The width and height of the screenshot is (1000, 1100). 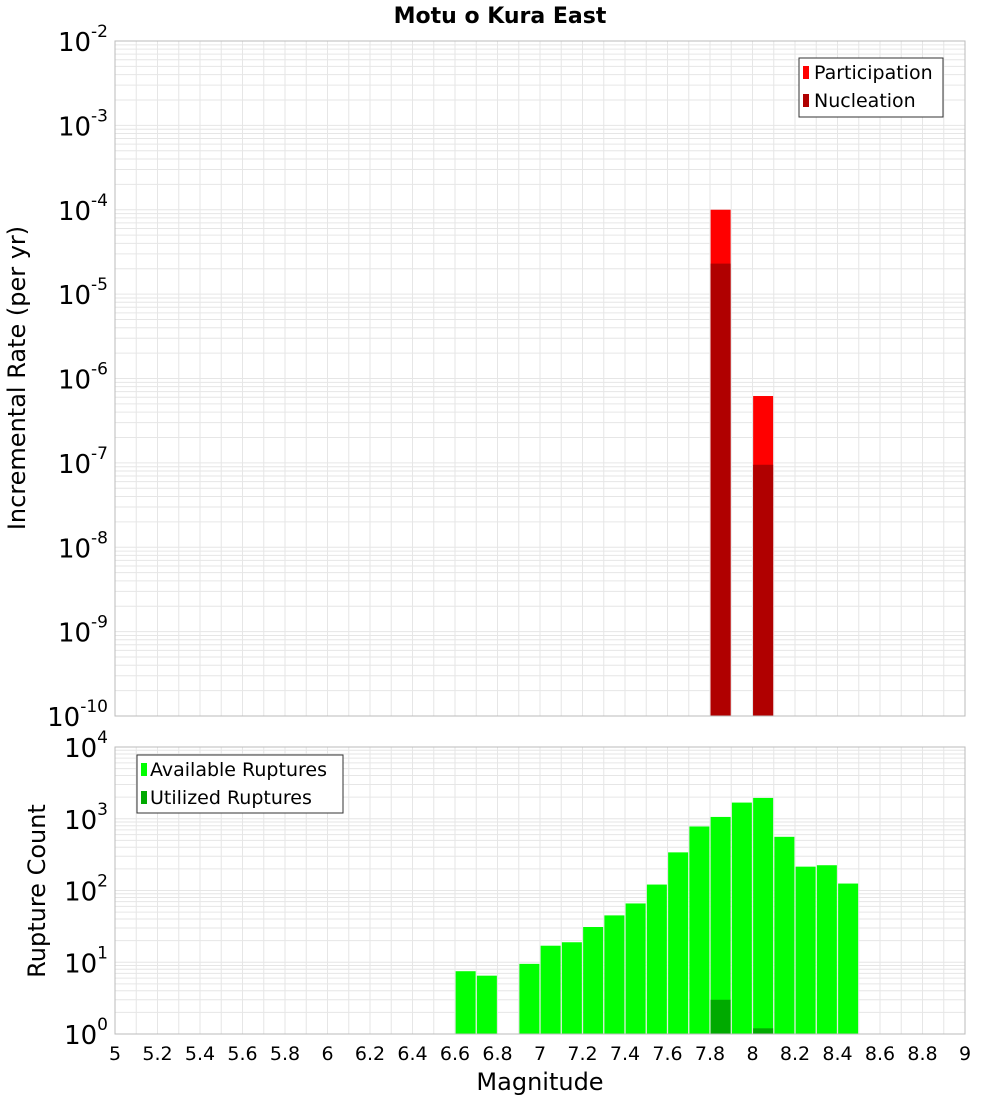 What do you see at coordinates (37, 891) in the screenshot?
I see `bottom-y-axis-label: Rupture Count` at bounding box center [37, 891].